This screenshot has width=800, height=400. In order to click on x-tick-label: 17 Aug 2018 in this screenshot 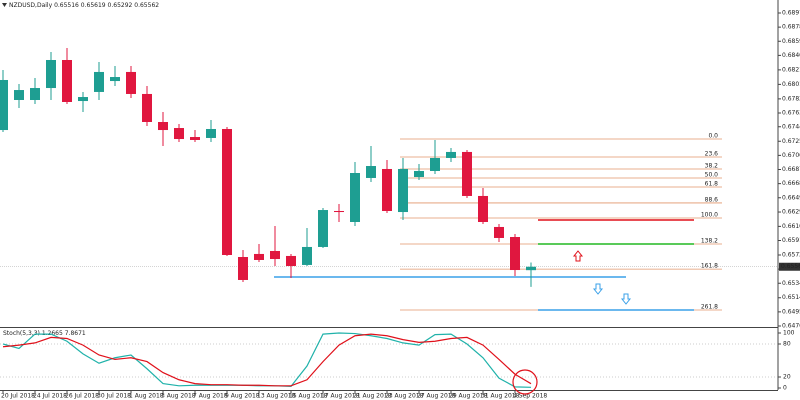, I will do `click(340, 396)`.